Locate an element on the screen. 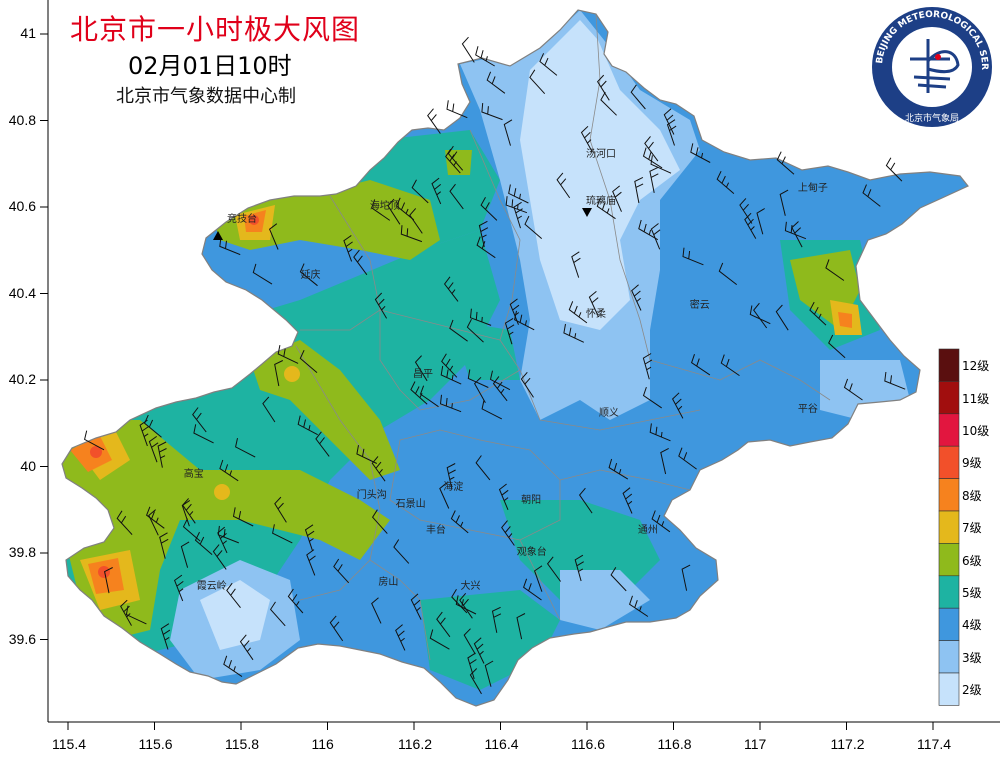  boundary-mentougou is located at coordinates (338, 473).